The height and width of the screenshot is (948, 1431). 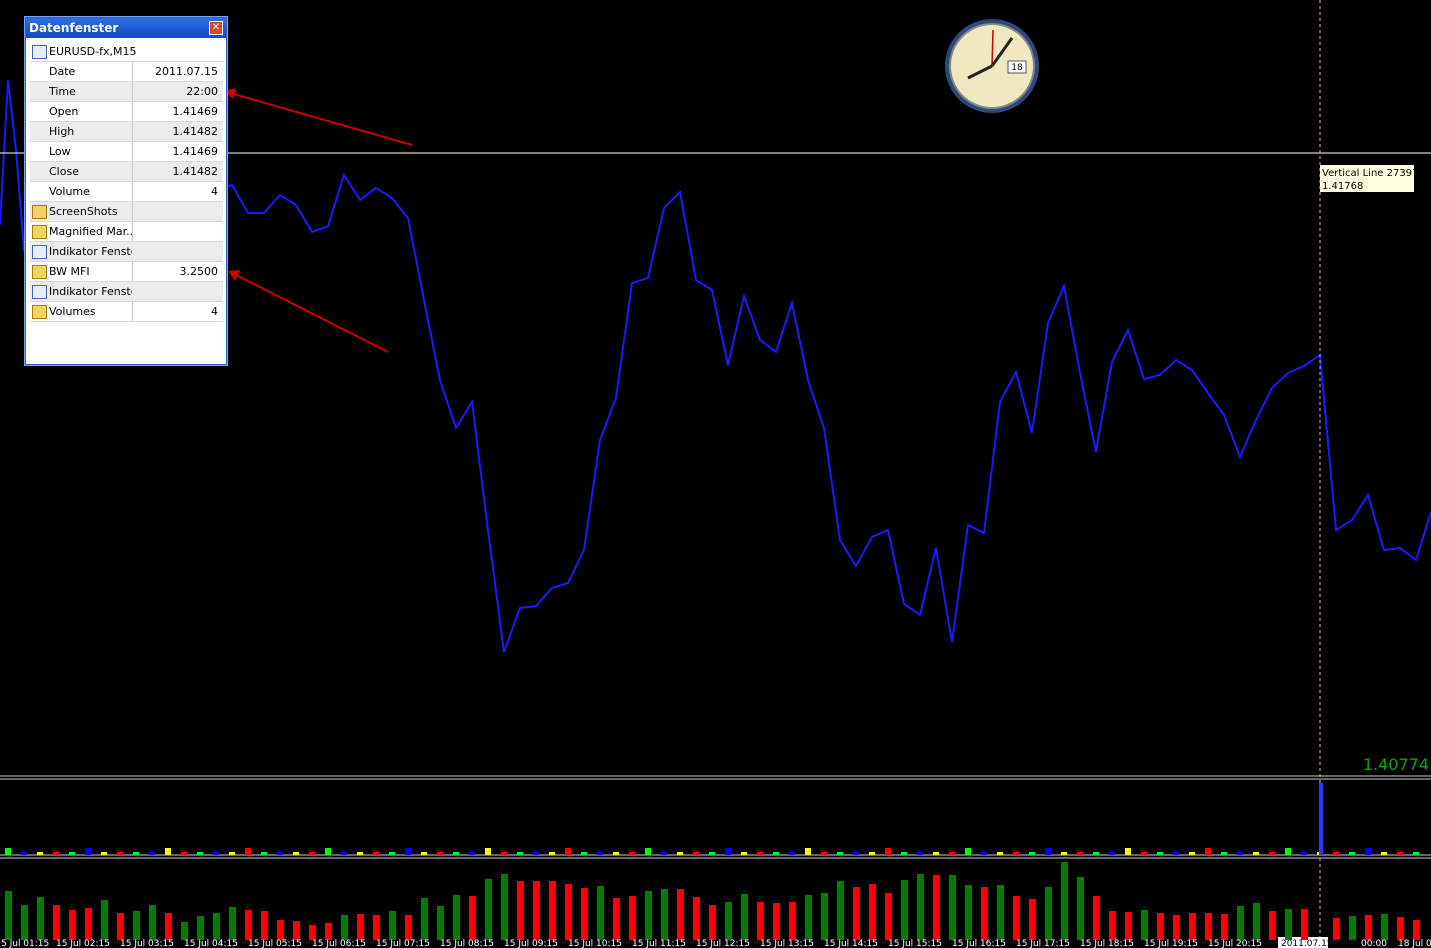 I want to click on price-label: 1.40774, so click(x=1396, y=764).